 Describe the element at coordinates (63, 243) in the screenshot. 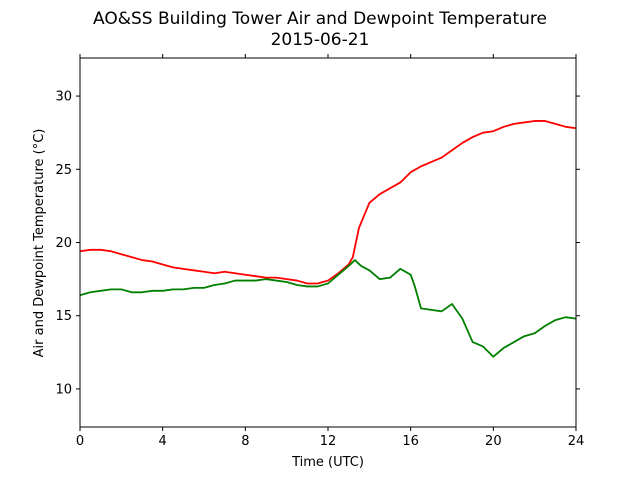

I see `y-tick-label: 20` at that location.